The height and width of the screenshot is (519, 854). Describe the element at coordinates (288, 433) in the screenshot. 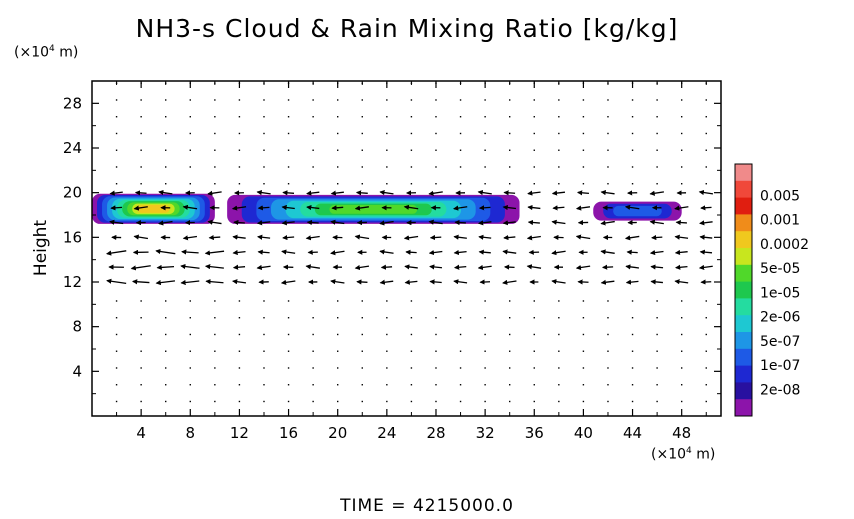

I see `x-tick-label: 16` at that location.